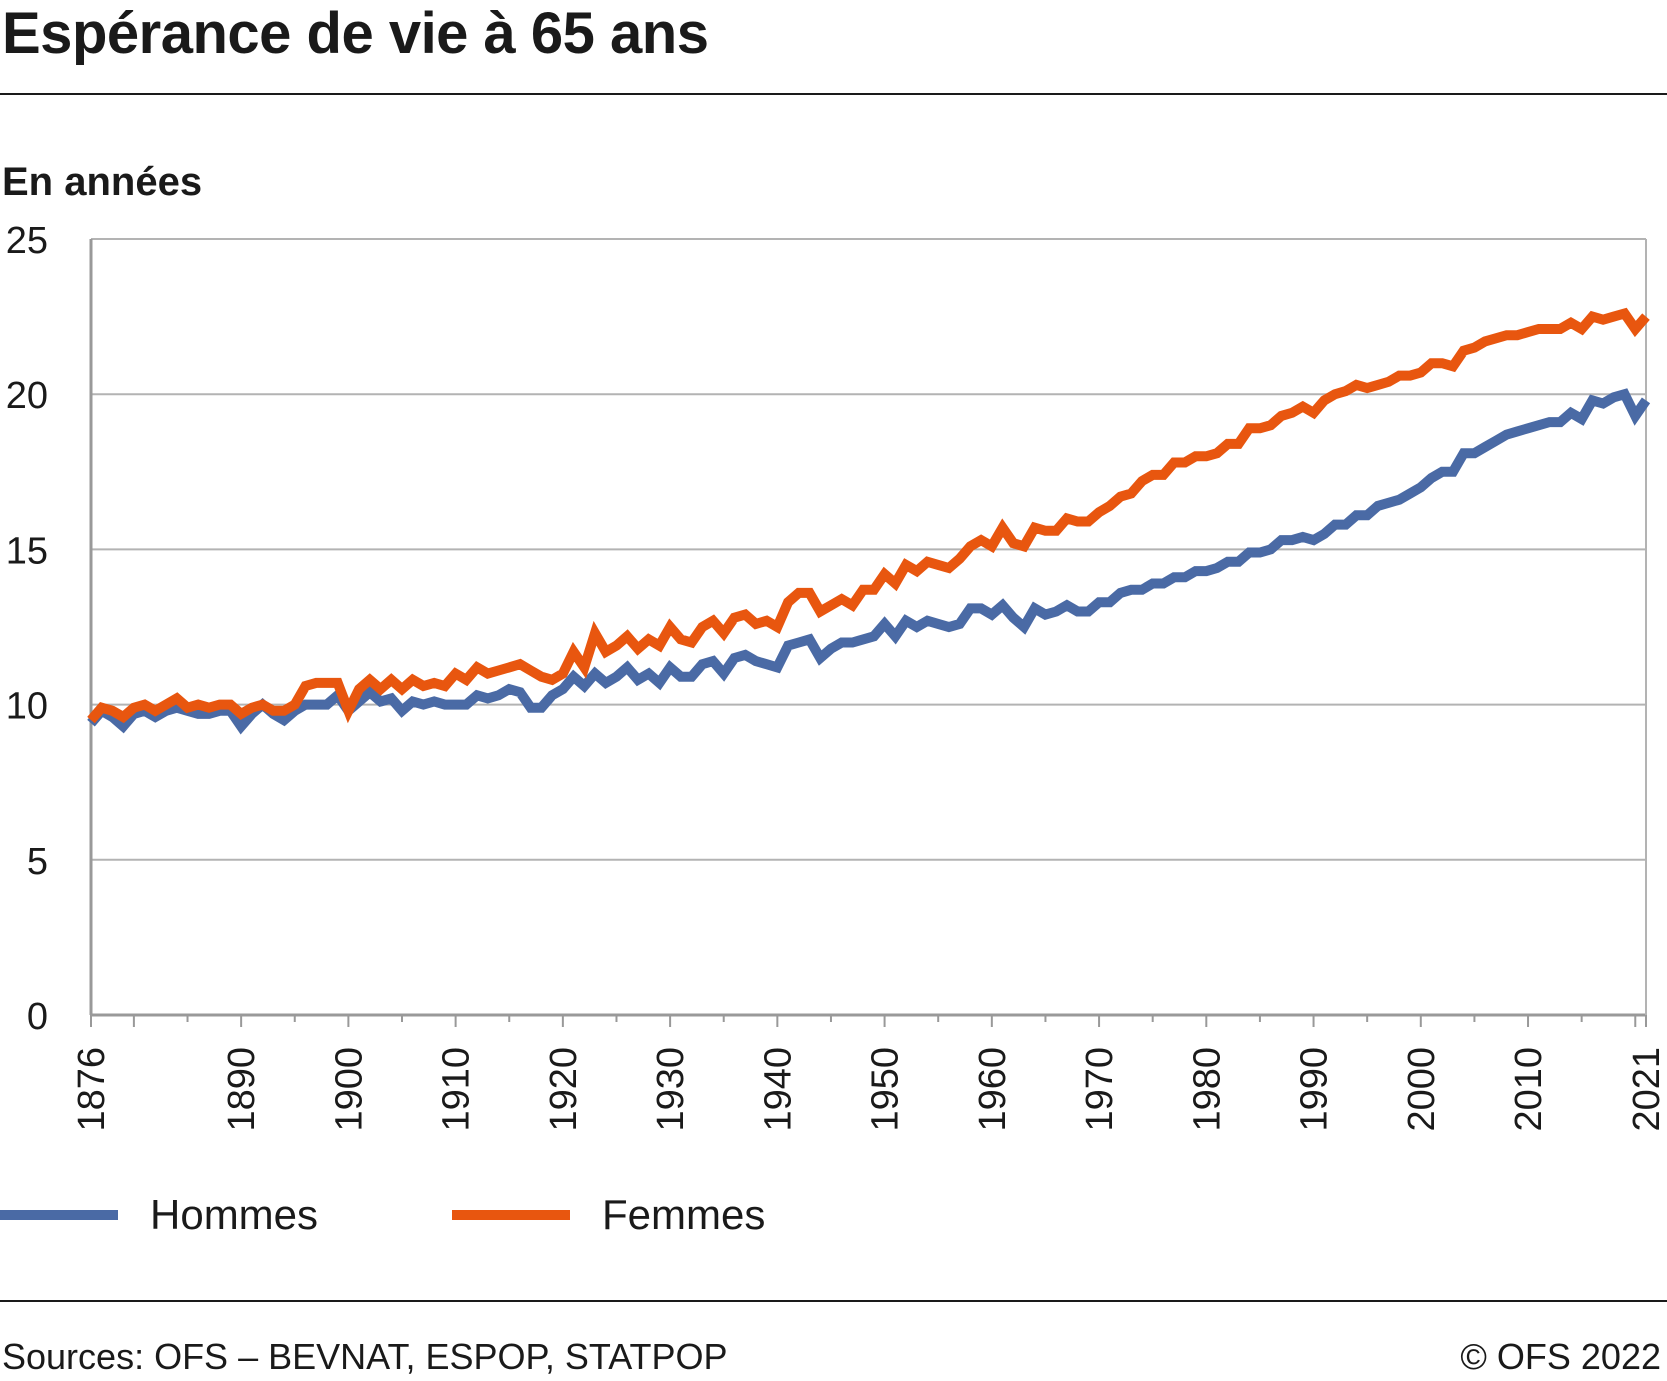 The height and width of the screenshot is (1381, 1667). What do you see at coordinates (27, 396) in the screenshot?
I see `y-tick-label-20: 20` at bounding box center [27, 396].